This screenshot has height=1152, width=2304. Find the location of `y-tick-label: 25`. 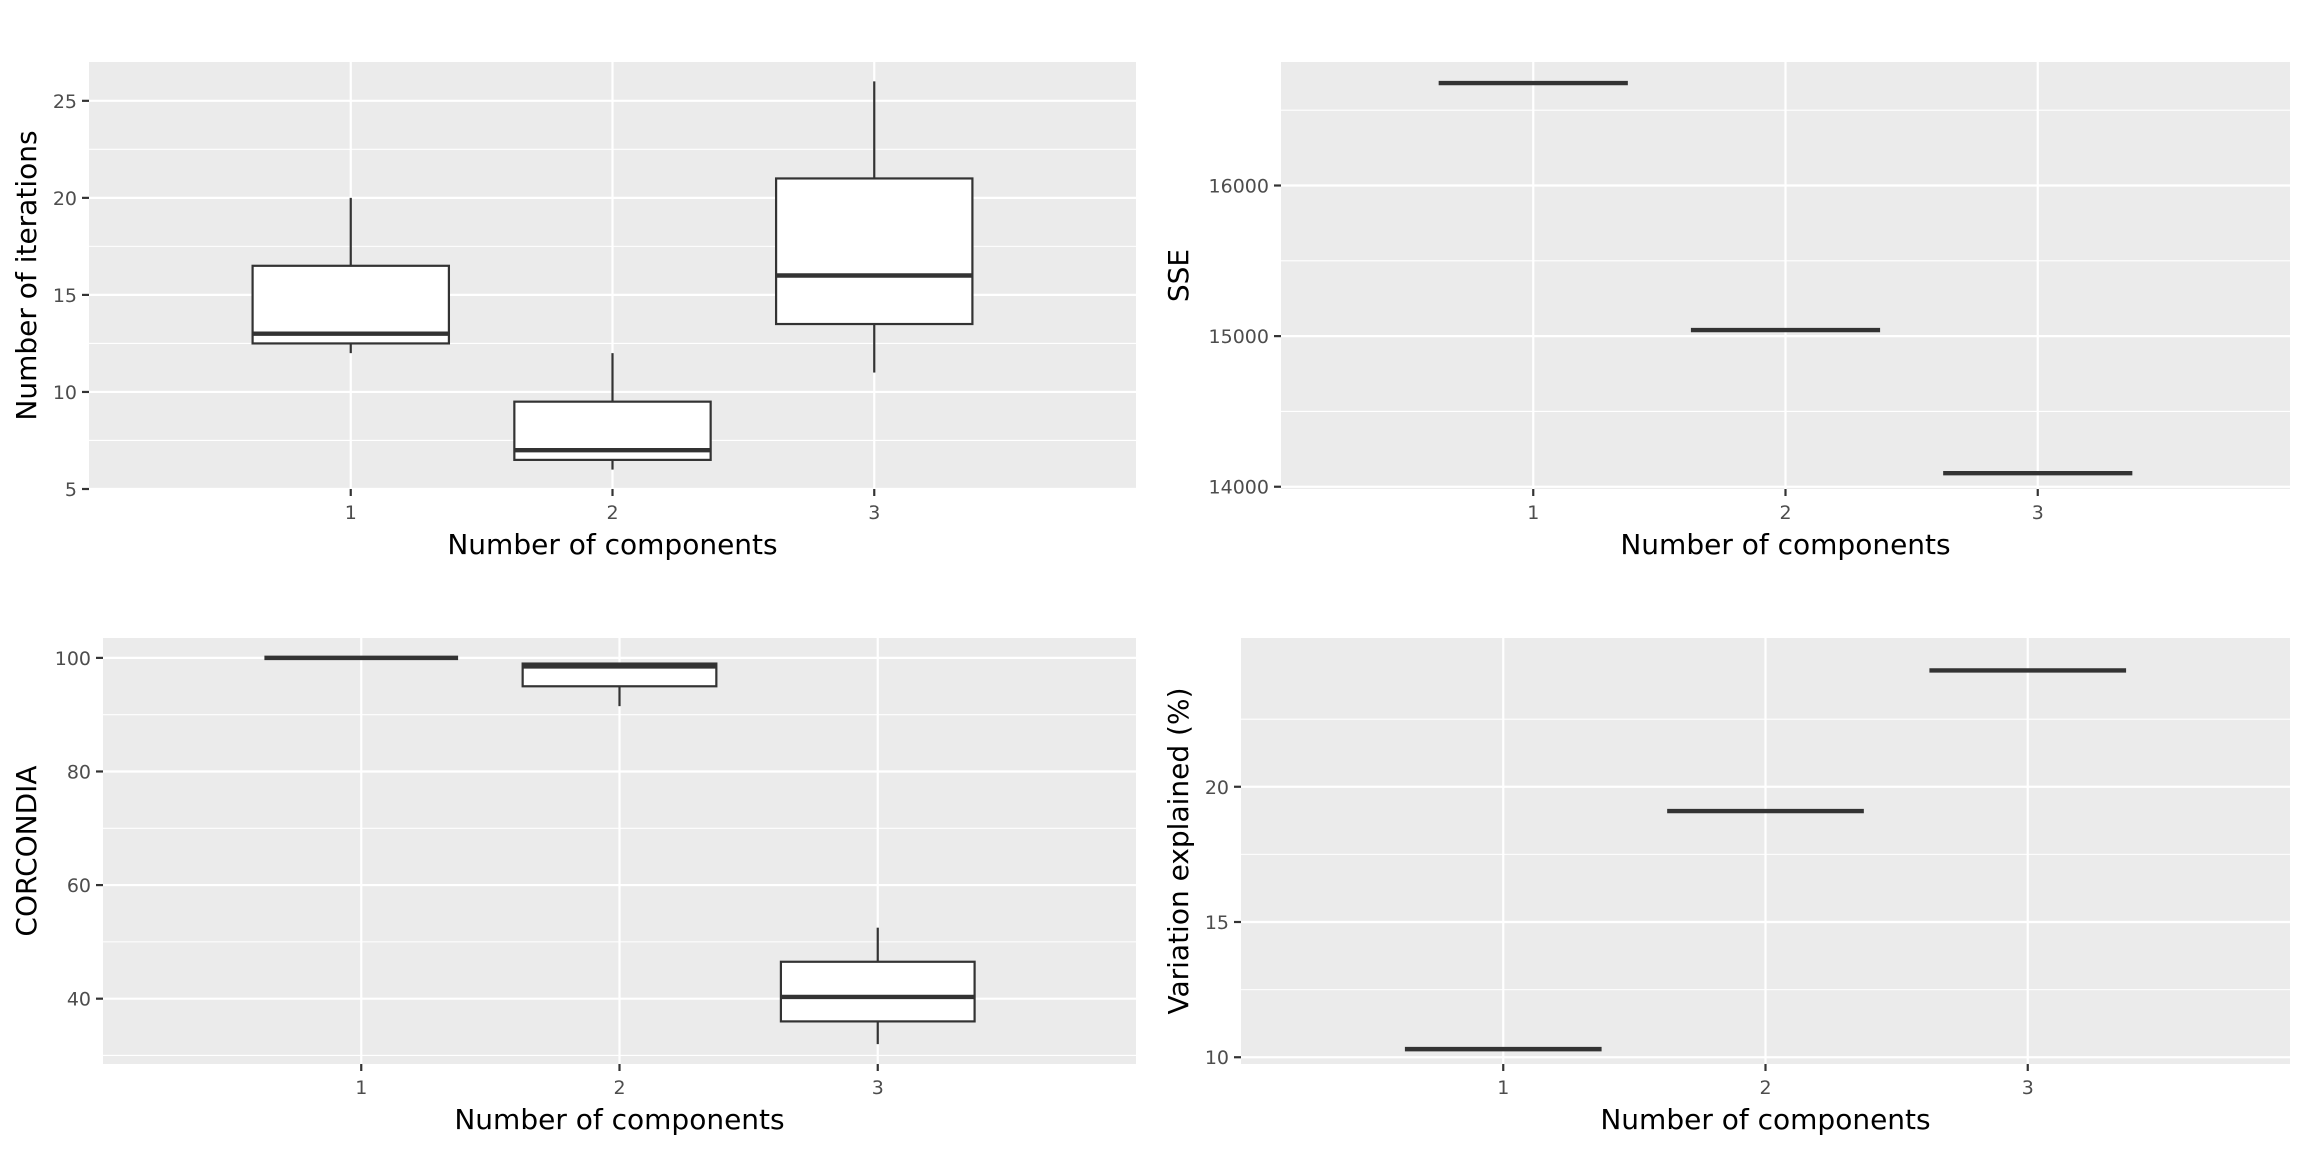

y-tick-label: 25 is located at coordinates (65, 102).